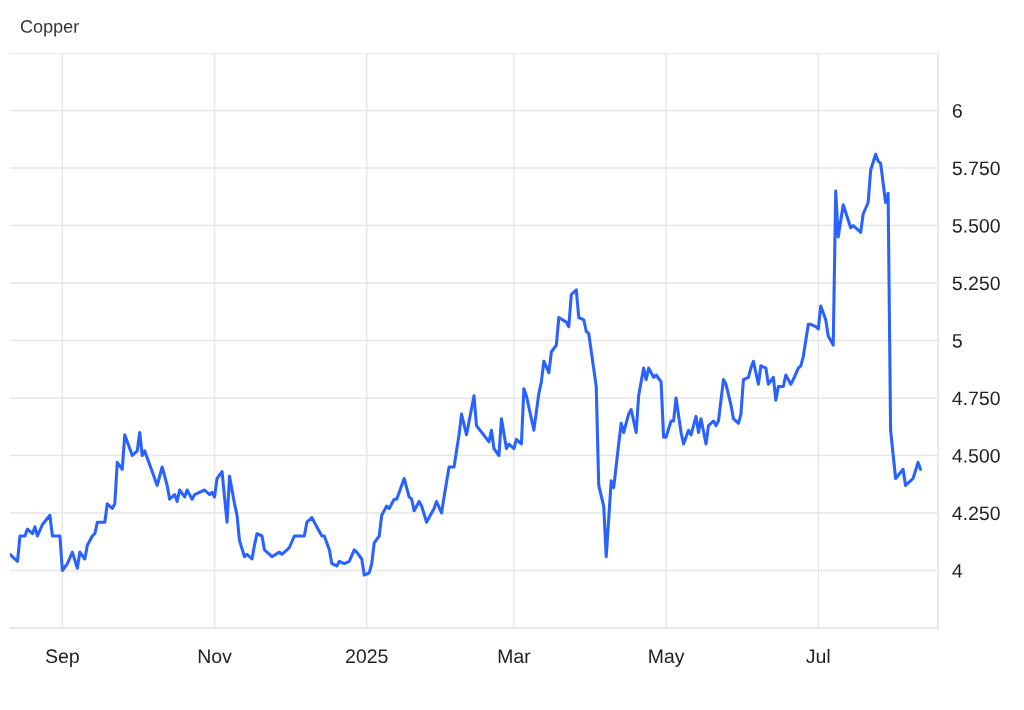  Describe the element at coordinates (818, 656) in the screenshot. I see `x-tick-label: Jul` at that location.